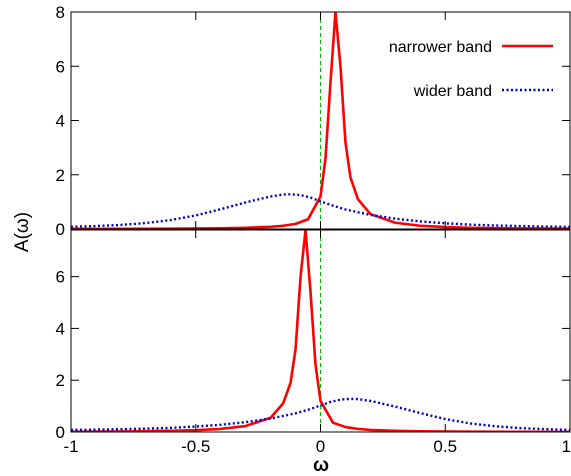 Image resolution: width=571 pixels, height=476 pixels. What do you see at coordinates (320, 446) in the screenshot?
I see `x-tick-label: 0` at bounding box center [320, 446].